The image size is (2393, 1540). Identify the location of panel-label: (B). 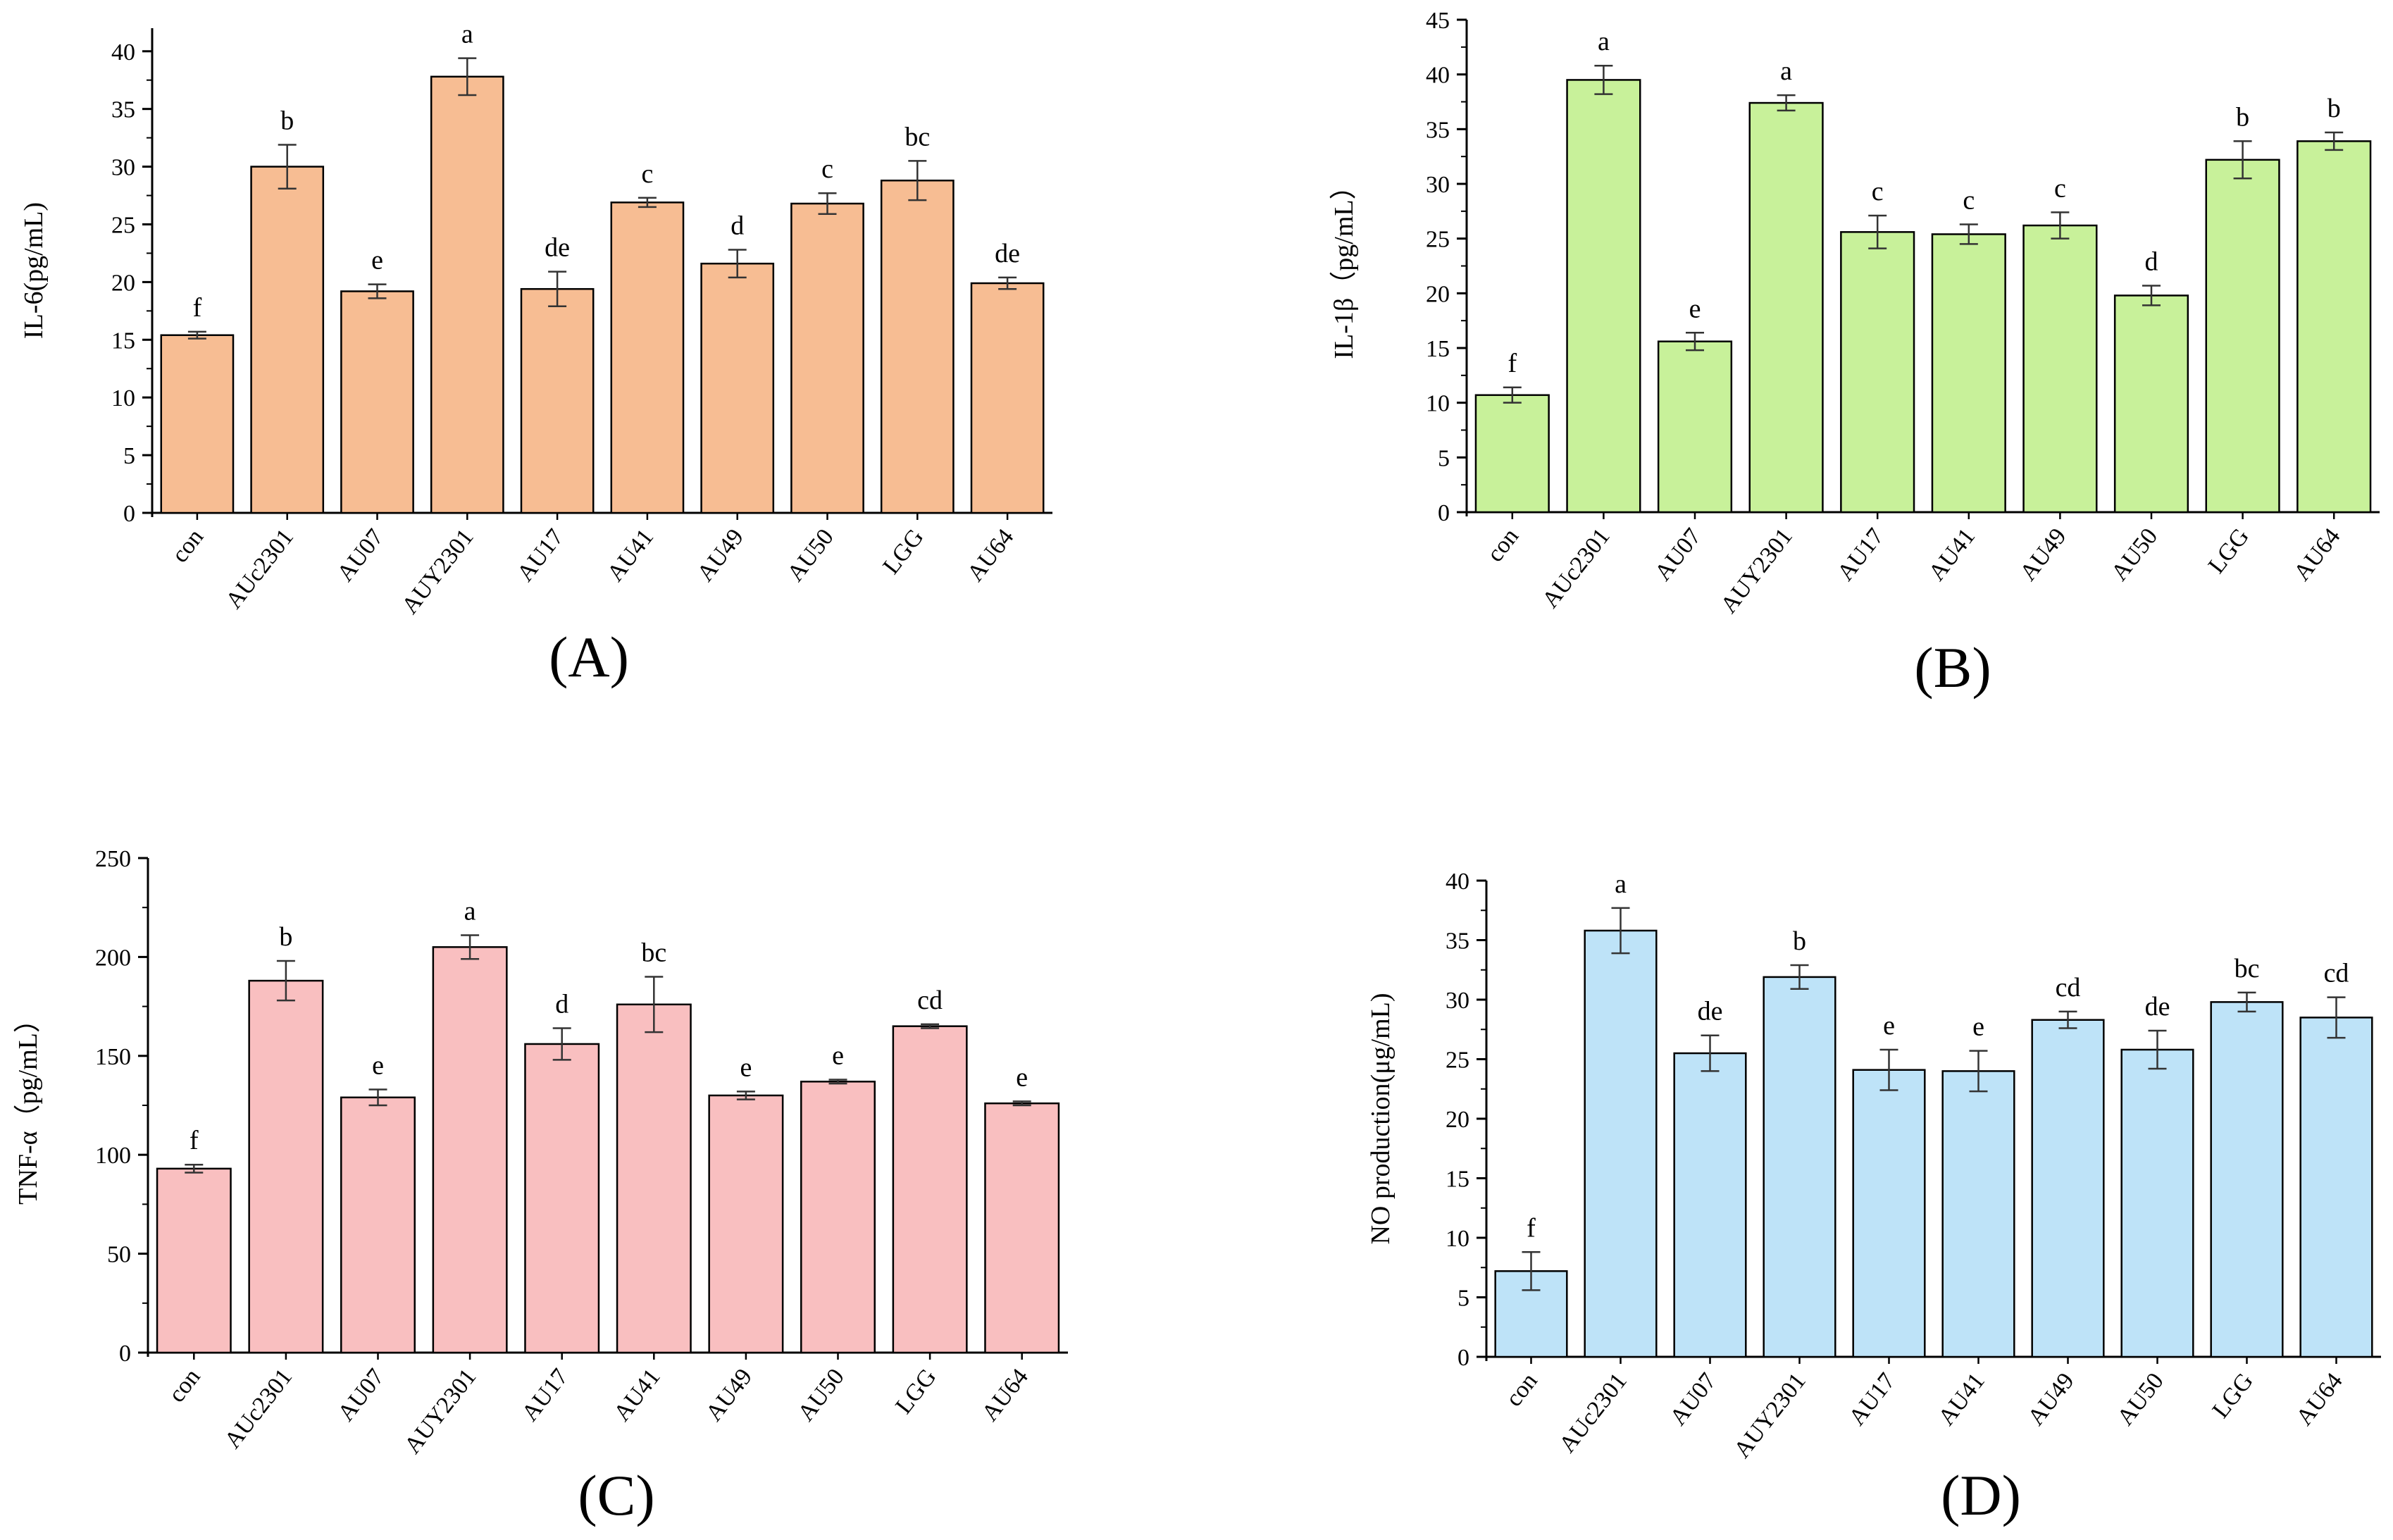
(1952, 667).